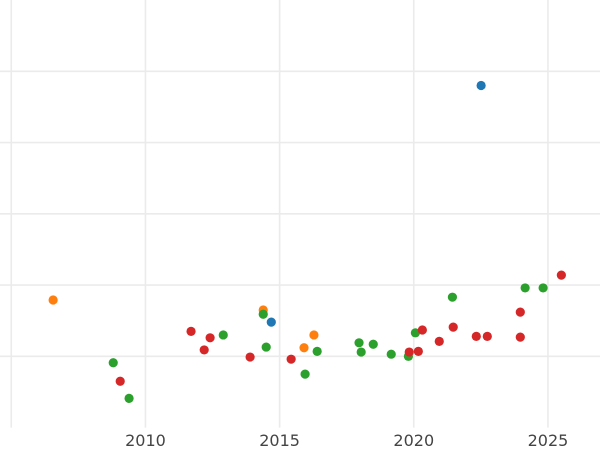  What do you see at coordinates (413, 440) in the screenshot?
I see `x-tick-label: 2020` at bounding box center [413, 440].